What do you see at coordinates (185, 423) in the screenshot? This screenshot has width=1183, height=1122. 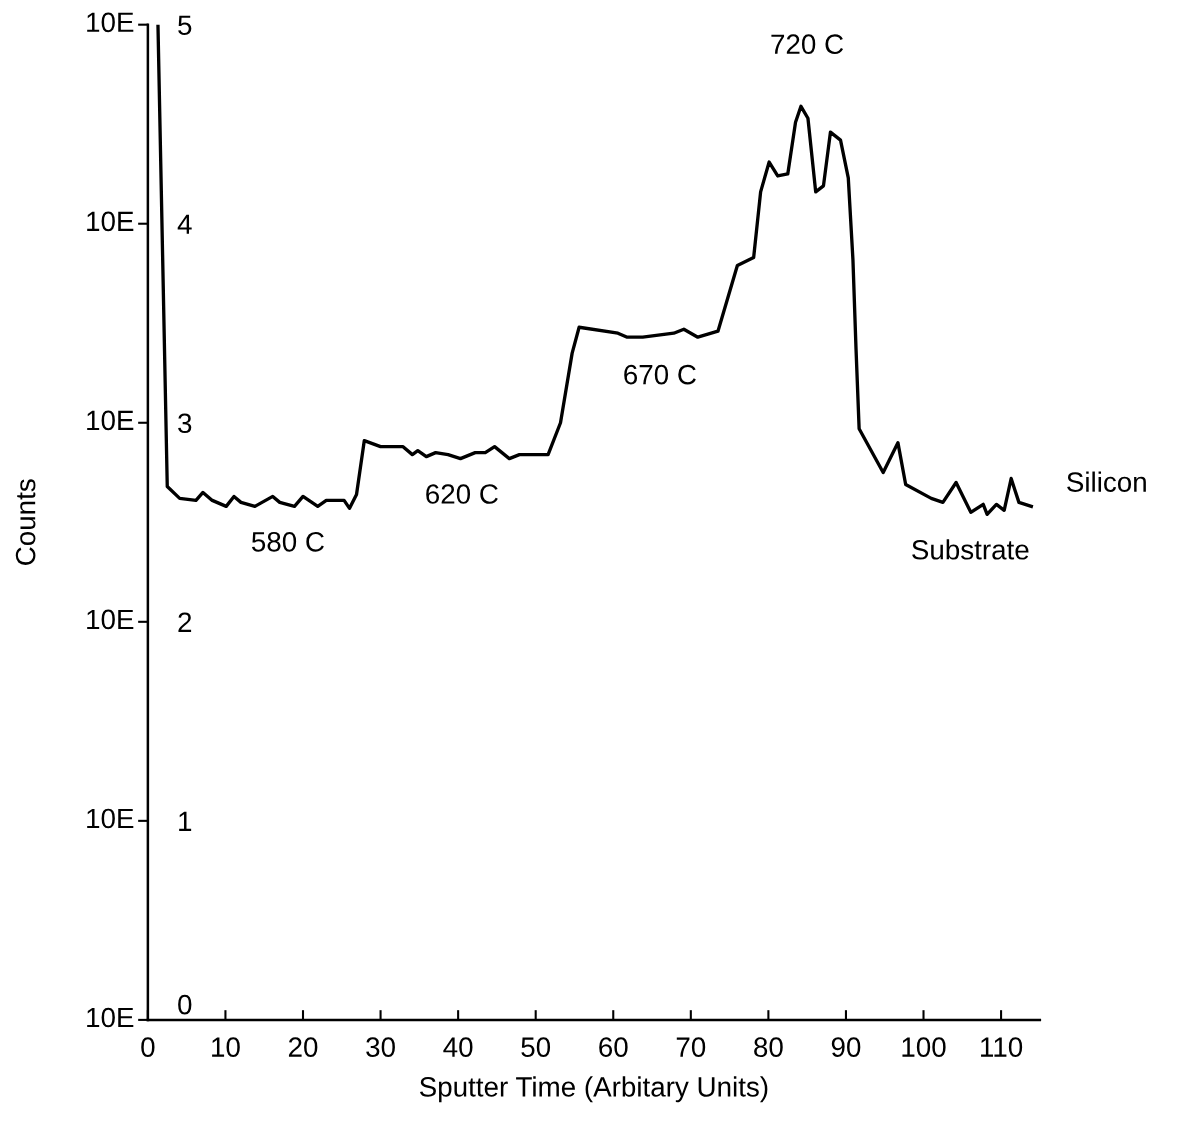 I see `y-tick-label: 3` at bounding box center [185, 423].